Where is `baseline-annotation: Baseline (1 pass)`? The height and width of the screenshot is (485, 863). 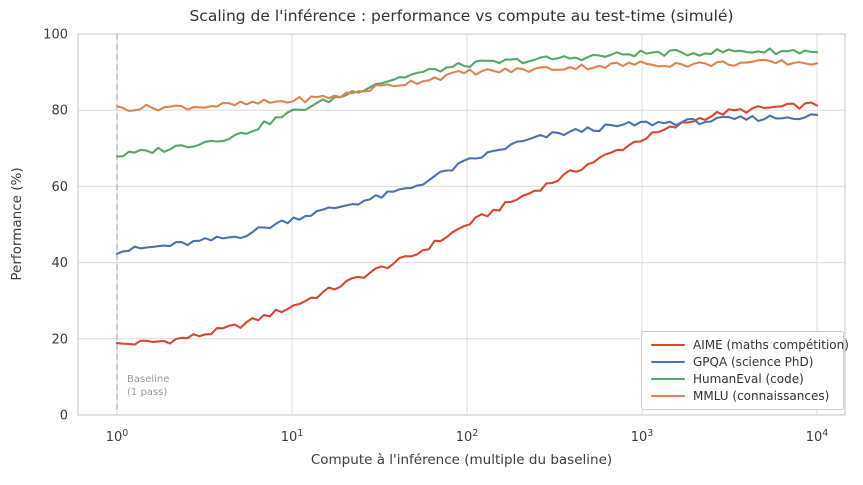 baseline-annotation: Baseline (1 pass) is located at coordinates (148, 386).